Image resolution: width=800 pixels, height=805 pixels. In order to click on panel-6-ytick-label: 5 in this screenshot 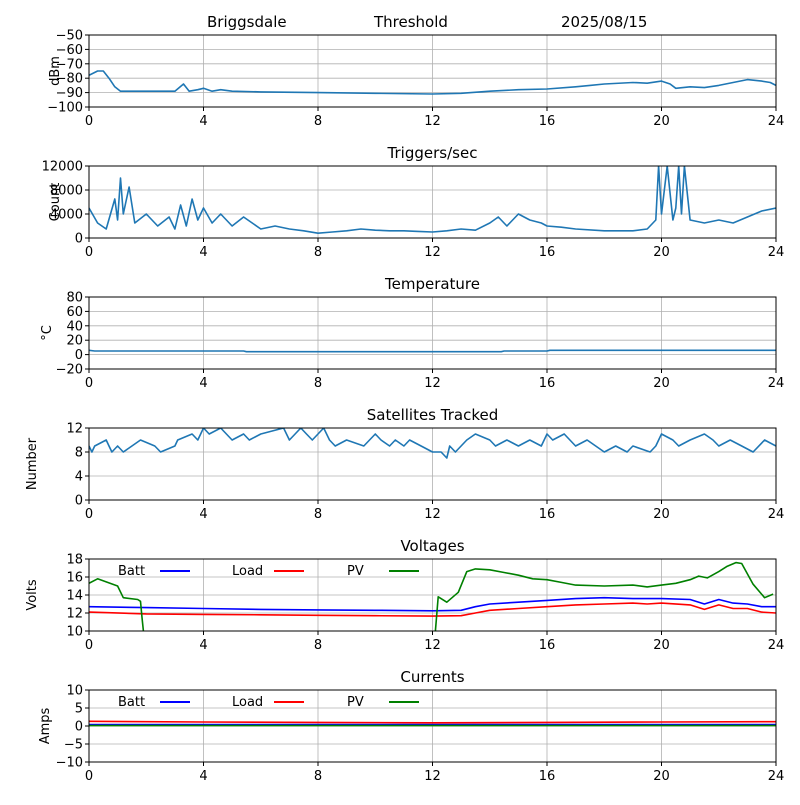, I will do `click(79, 709)`.